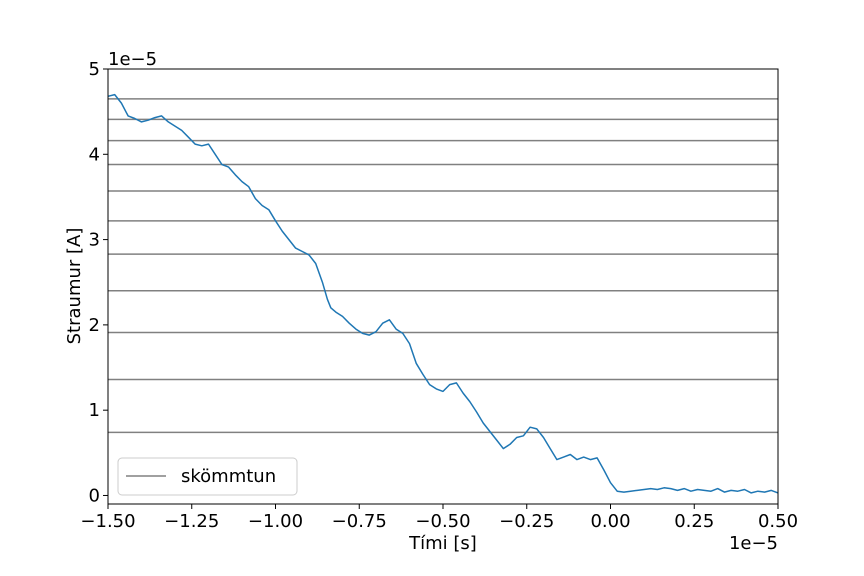 Image resolution: width=864 pixels, height=576 pixels. I want to click on x-tick-label: −1.50, so click(107, 521).